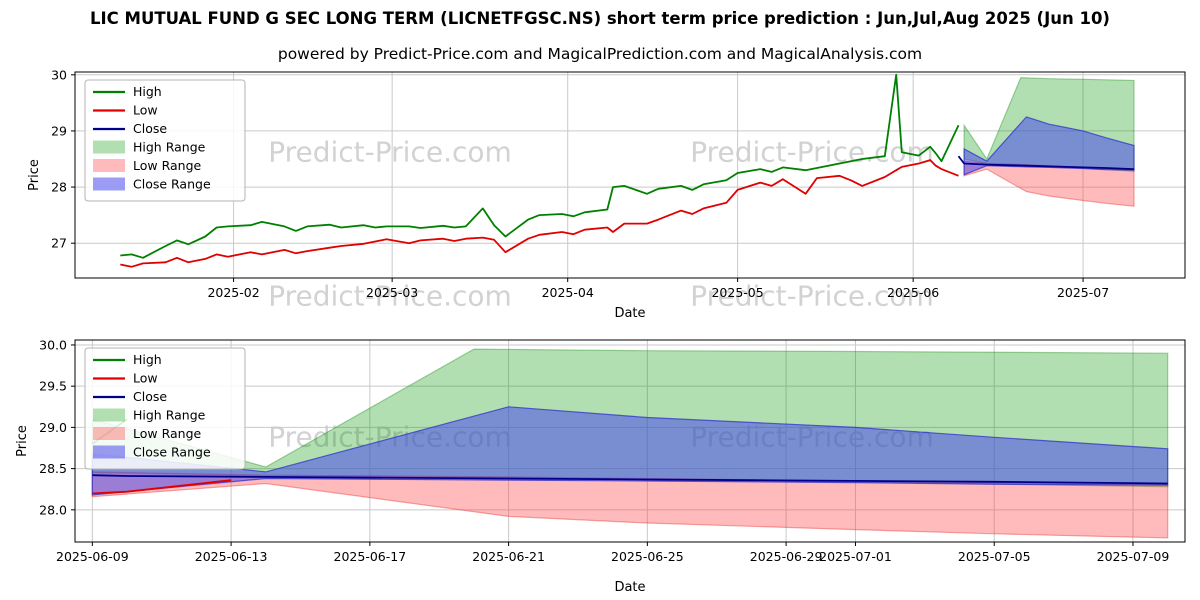 The height and width of the screenshot is (600, 1200). What do you see at coordinates (568, 292) in the screenshot?
I see `x-tick-label: 2025-04` at bounding box center [568, 292].